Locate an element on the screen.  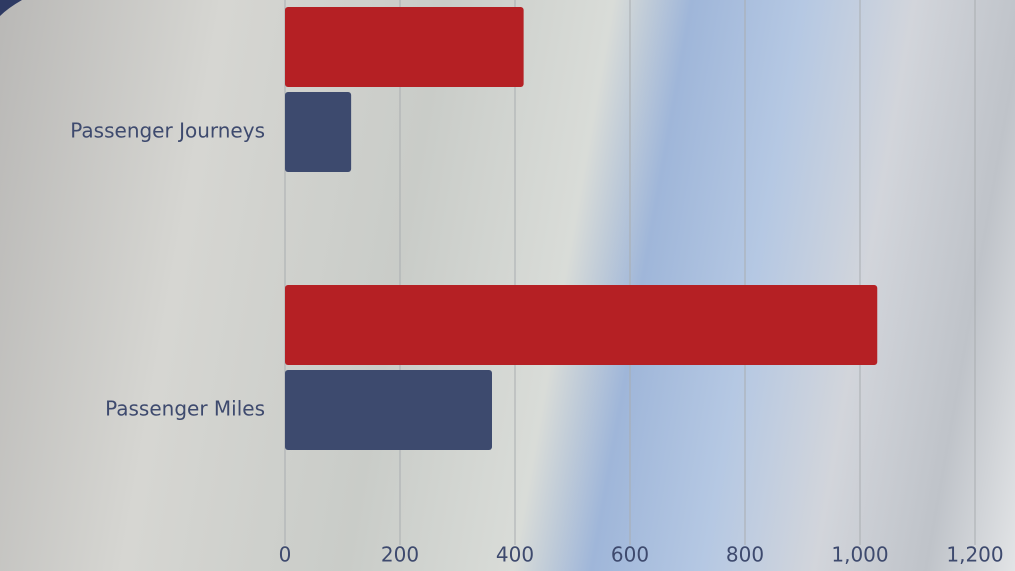
x-tick-label: 200 is located at coordinates (400, 555).